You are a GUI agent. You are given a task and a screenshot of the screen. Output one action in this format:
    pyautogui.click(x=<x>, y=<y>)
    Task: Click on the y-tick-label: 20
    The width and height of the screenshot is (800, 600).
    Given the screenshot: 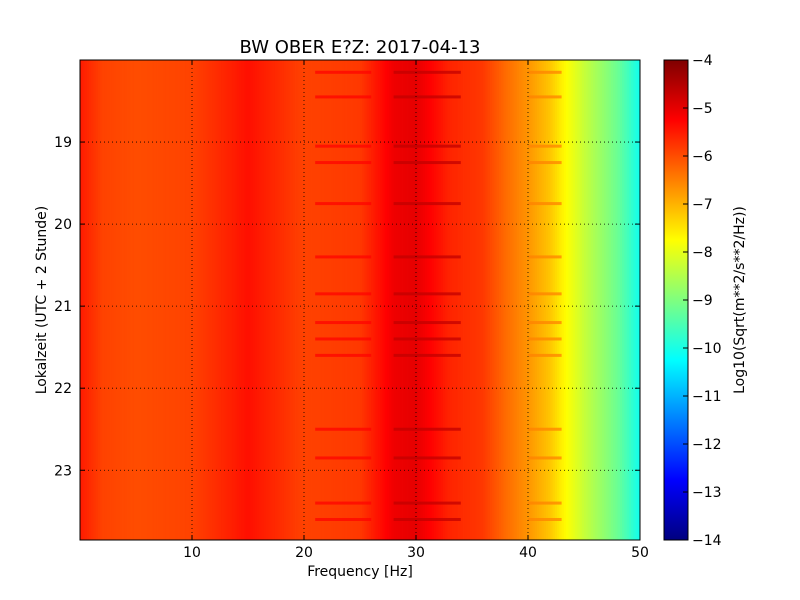 What is the action you would take?
    pyautogui.click(x=63, y=225)
    